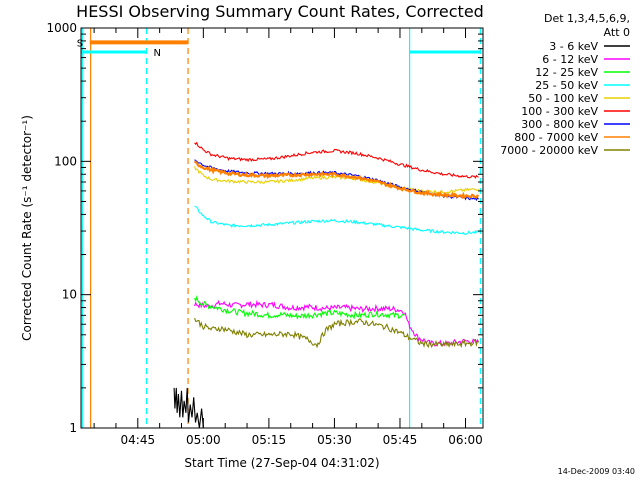 The image size is (640, 480). What do you see at coordinates (570, 59) in the screenshot?
I see `legend-label-1: 6 - 12 keV` at bounding box center [570, 59].